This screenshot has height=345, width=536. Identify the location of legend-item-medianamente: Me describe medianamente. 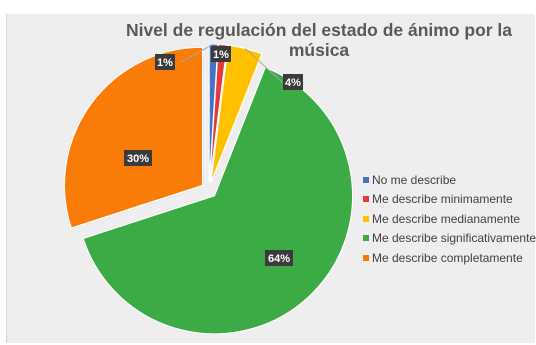
(449, 219).